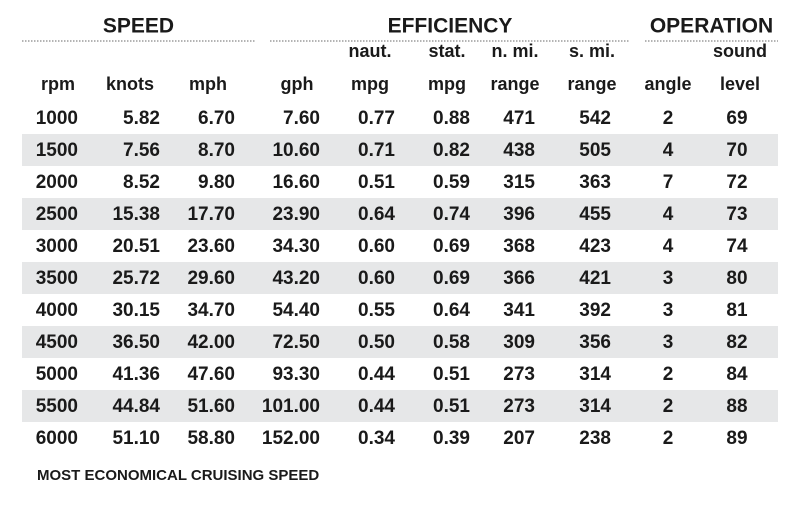 This screenshot has width=800, height=516. What do you see at coordinates (519, 310) in the screenshot?
I see `cell: 341` at bounding box center [519, 310].